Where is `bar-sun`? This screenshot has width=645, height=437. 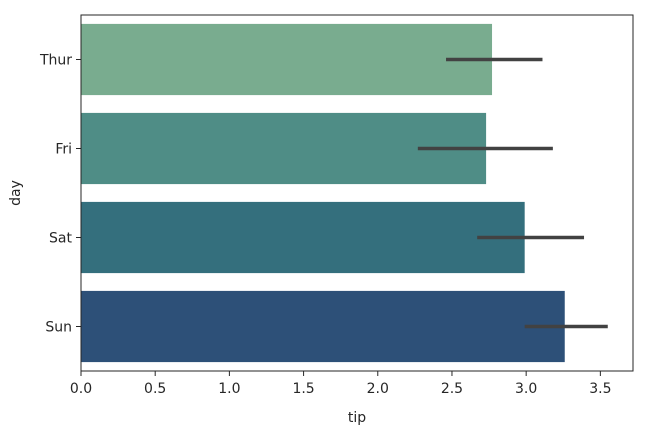 bar-sun is located at coordinates (323, 326).